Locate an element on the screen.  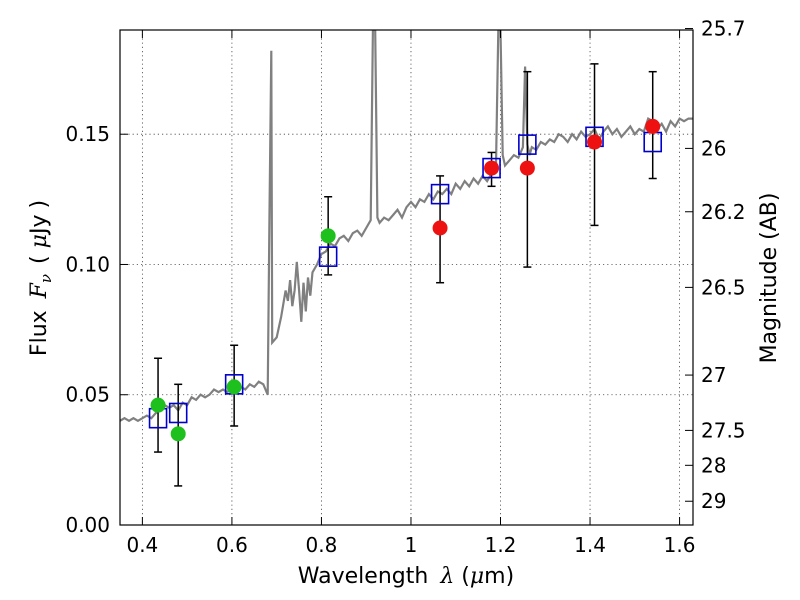
mag-tick-label: 26.5 is located at coordinates (723, 287).